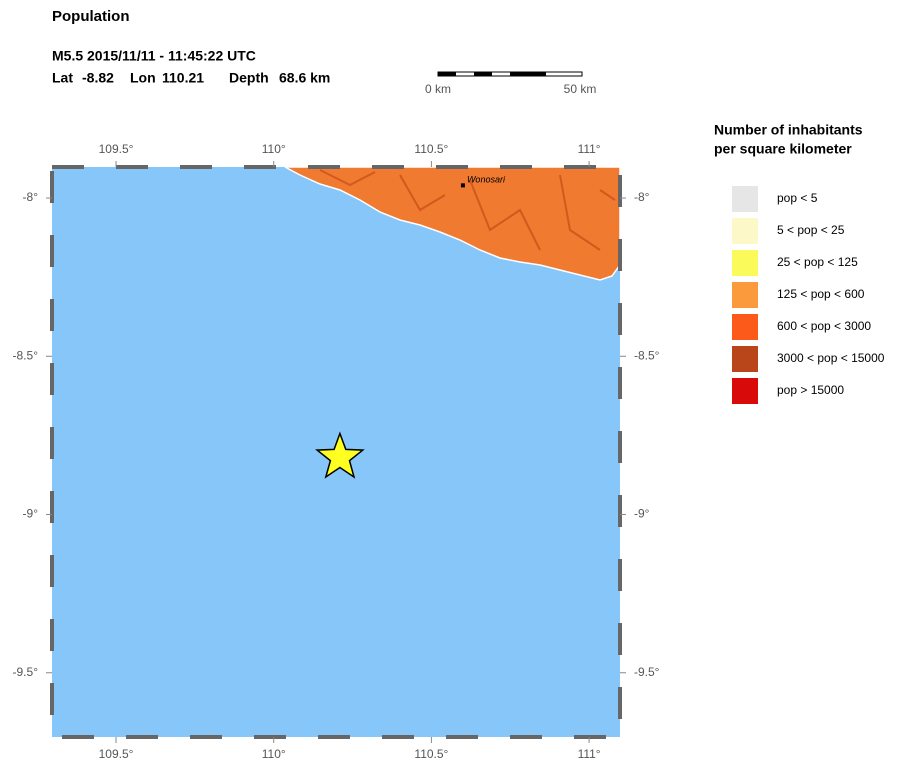 The width and height of the screenshot is (910, 770). What do you see at coordinates (62, 78) in the screenshot?
I see `lat-label: Lat` at bounding box center [62, 78].